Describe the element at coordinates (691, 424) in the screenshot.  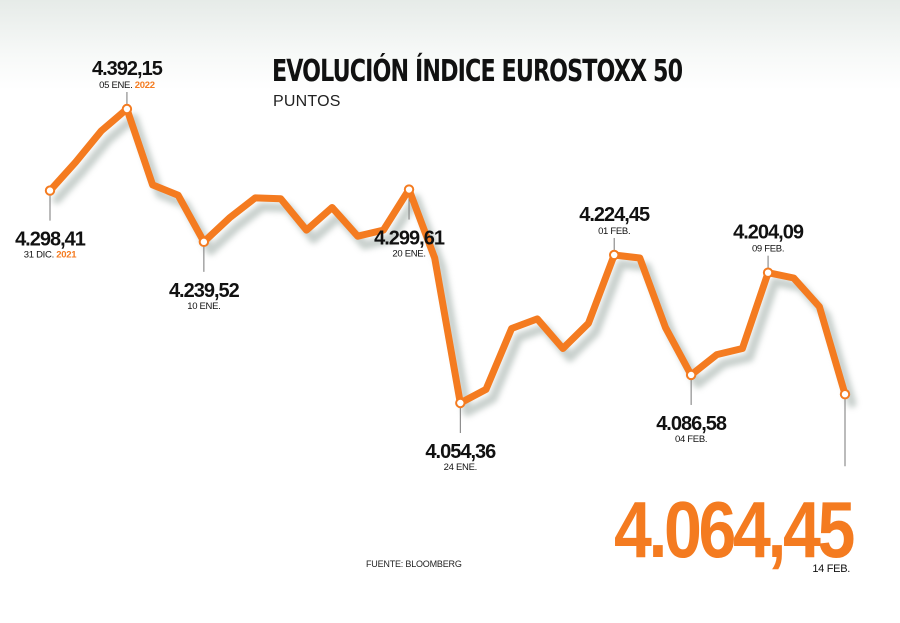
I see `data-value-label: 4.086,58` at that location.